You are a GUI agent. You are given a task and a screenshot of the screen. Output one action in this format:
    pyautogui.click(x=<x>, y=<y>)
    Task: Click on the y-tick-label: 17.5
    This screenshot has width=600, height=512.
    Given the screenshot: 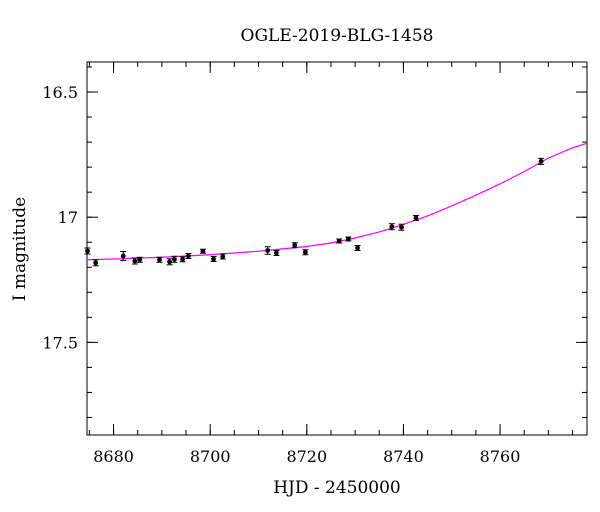 What is the action you would take?
    pyautogui.click(x=60, y=342)
    